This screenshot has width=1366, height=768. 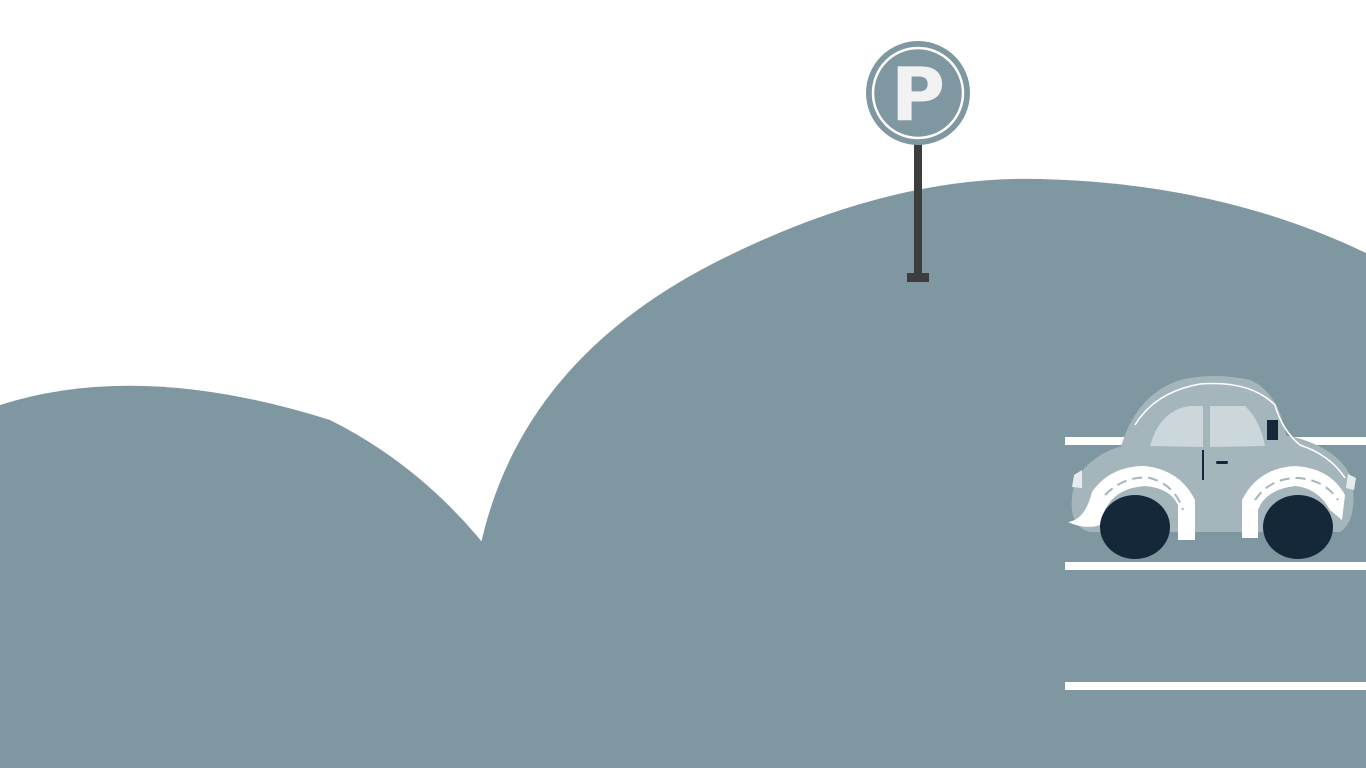 I want to click on sign-pole, so click(x=918, y=209).